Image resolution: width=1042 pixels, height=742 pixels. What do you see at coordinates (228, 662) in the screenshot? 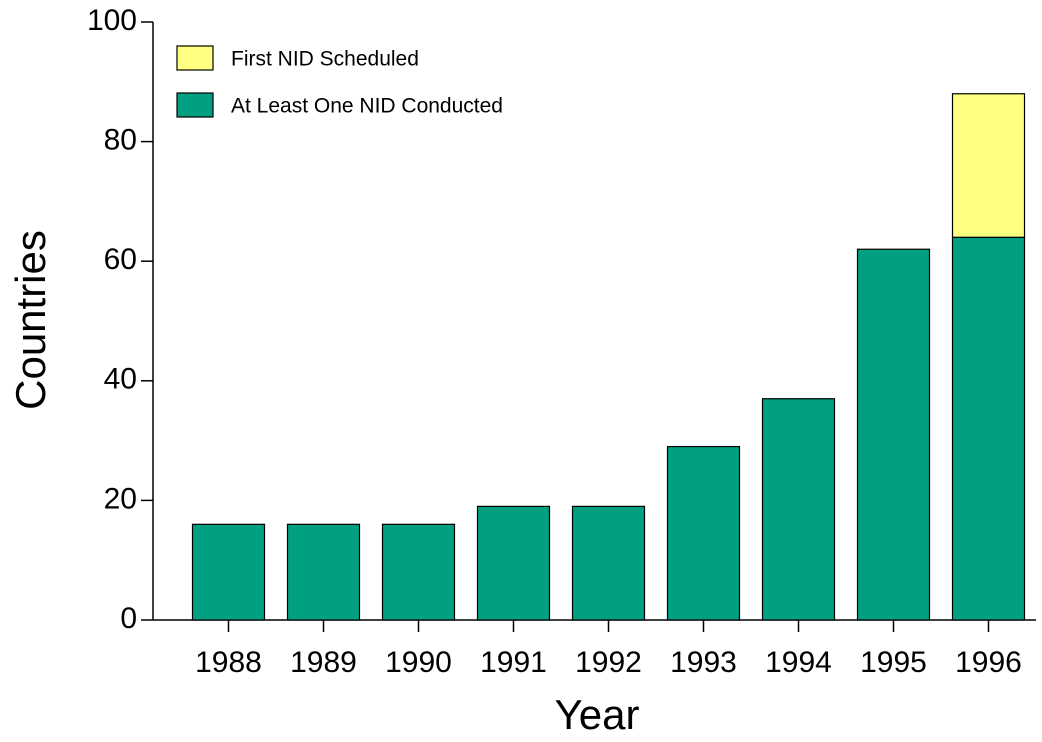
I see `x-tick-label: 1988` at bounding box center [228, 662].